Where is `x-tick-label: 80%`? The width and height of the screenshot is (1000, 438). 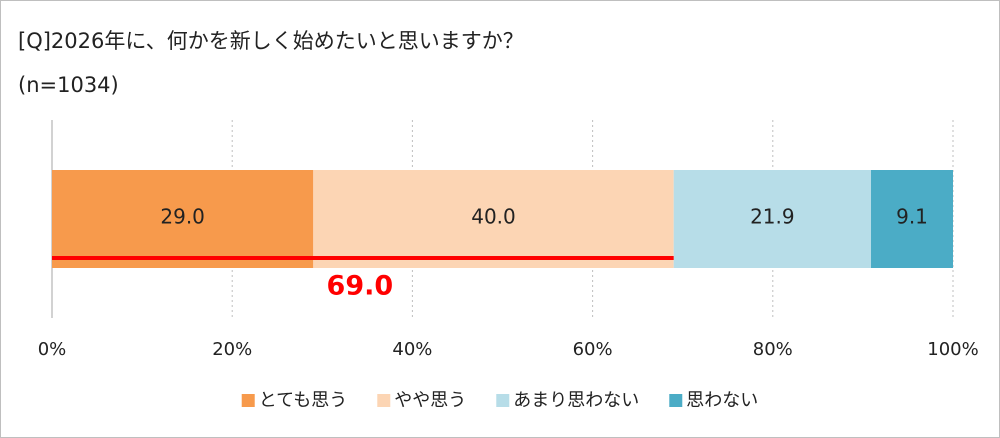 x-tick-label: 80% is located at coordinates (773, 349).